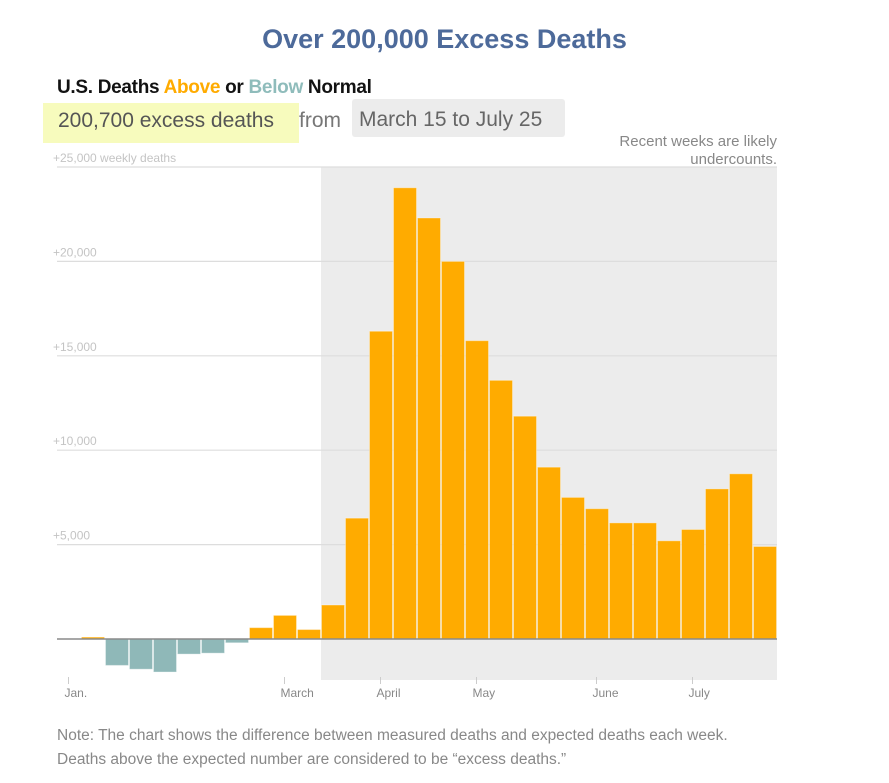 The width and height of the screenshot is (889, 783). Describe the element at coordinates (698, 141) in the screenshot. I see `undercount-line-1: Recent weeks are likely` at that location.